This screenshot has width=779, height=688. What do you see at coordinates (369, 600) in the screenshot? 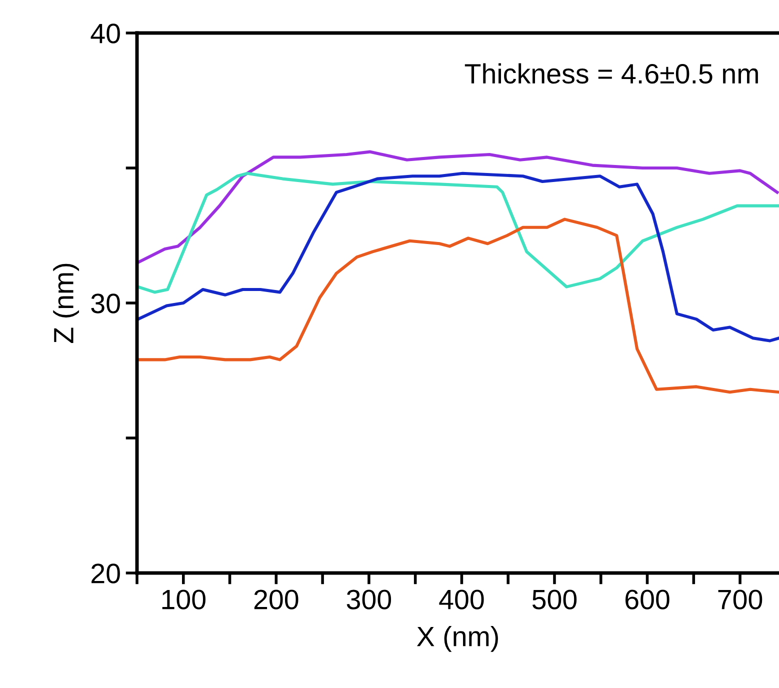
I see `x-tick-label: 300` at bounding box center [369, 600].